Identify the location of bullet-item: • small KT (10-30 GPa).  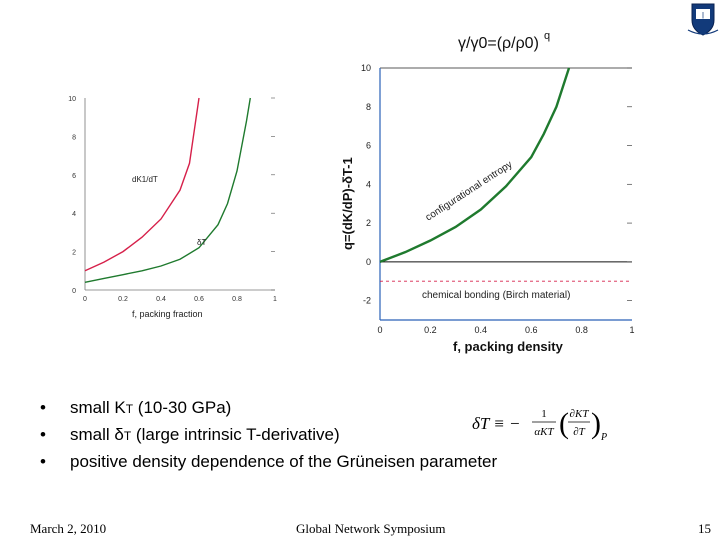
(268, 408).